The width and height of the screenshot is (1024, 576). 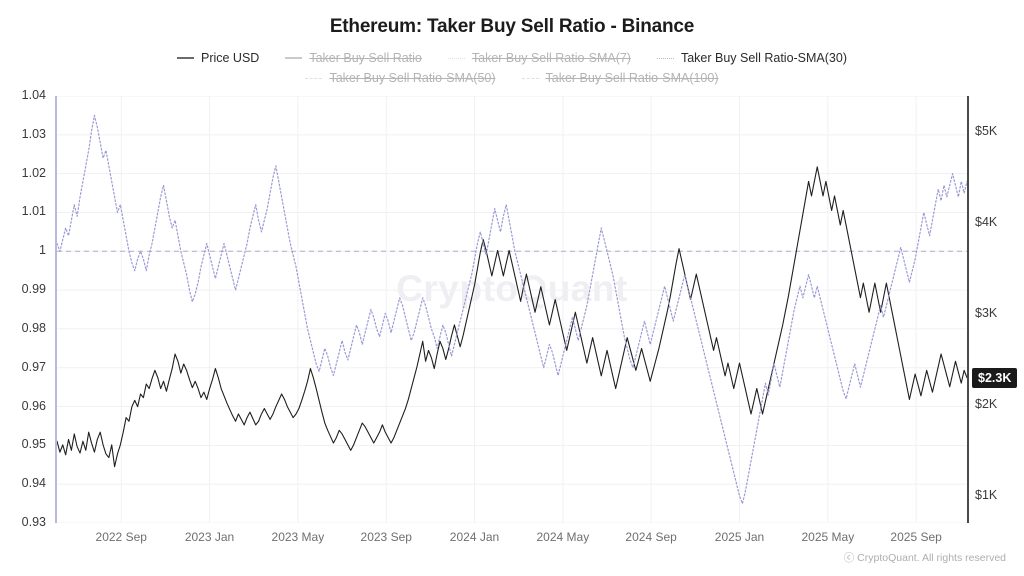 I want to click on x-axis-tick-label: 2022 Sep, so click(x=121, y=537).